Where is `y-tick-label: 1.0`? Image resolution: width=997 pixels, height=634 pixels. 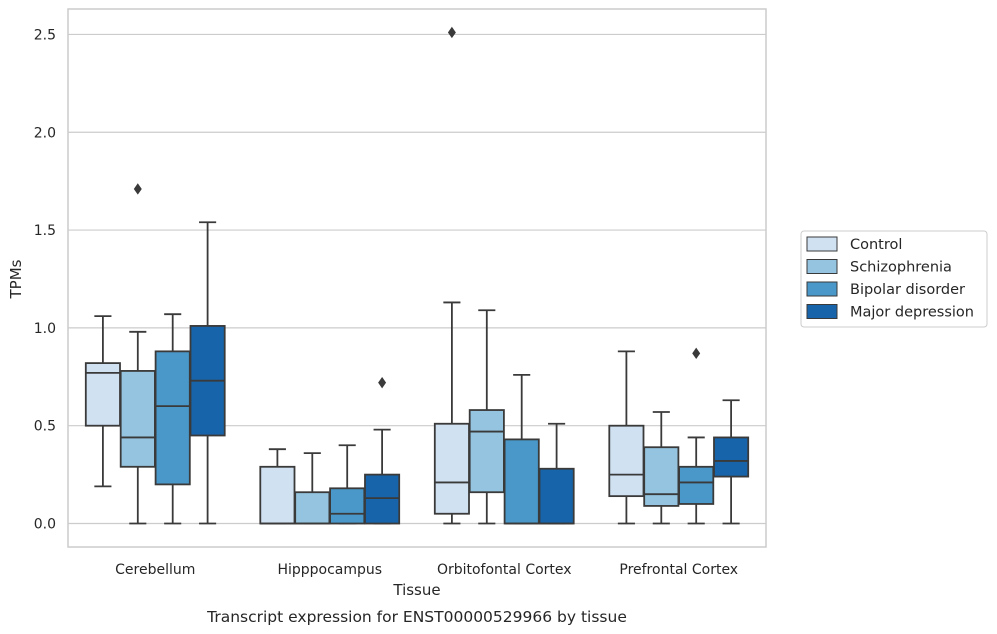
y-tick-label: 1.0 is located at coordinates (45, 329).